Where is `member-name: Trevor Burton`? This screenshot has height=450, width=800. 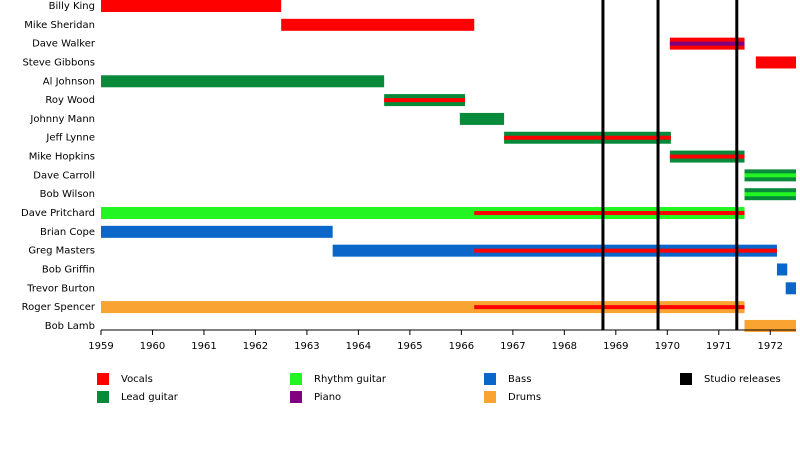 member-name: Trevor Burton is located at coordinates (60, 288).